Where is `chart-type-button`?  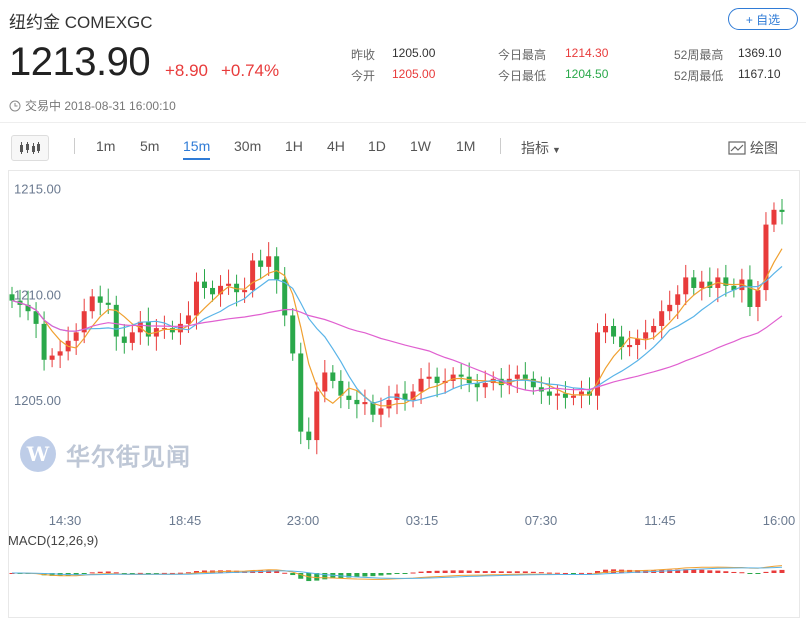
chart-type-button is located at coordinates (30, 148).